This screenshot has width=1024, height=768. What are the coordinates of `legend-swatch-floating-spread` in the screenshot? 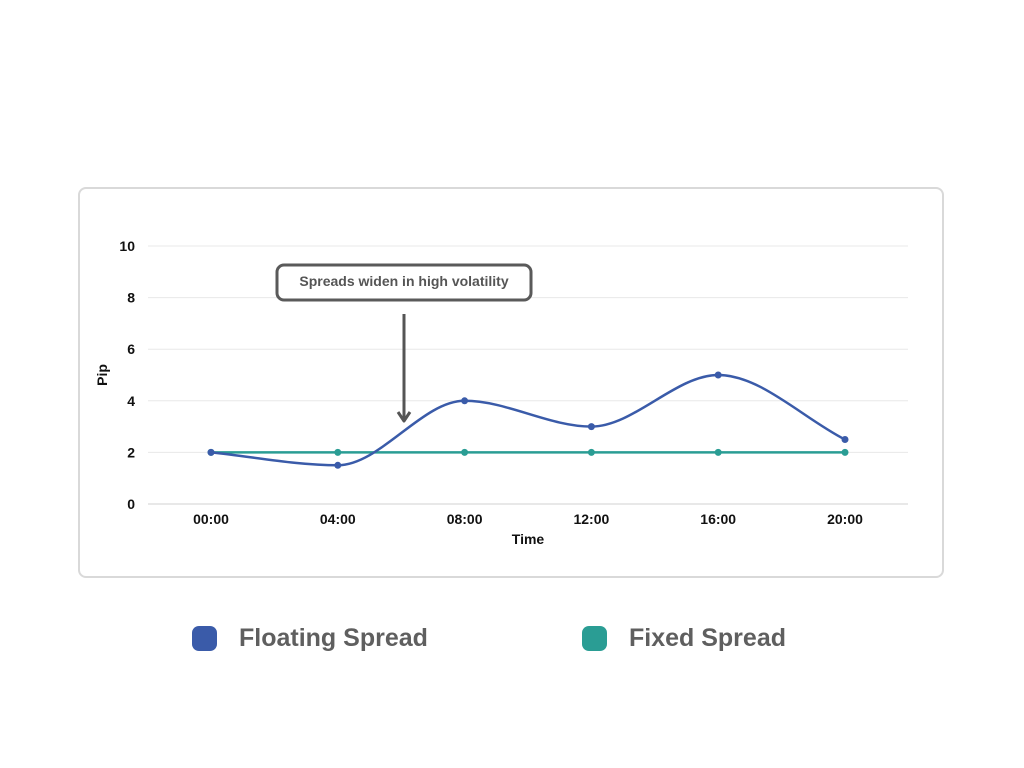 It's located at (204, 638).